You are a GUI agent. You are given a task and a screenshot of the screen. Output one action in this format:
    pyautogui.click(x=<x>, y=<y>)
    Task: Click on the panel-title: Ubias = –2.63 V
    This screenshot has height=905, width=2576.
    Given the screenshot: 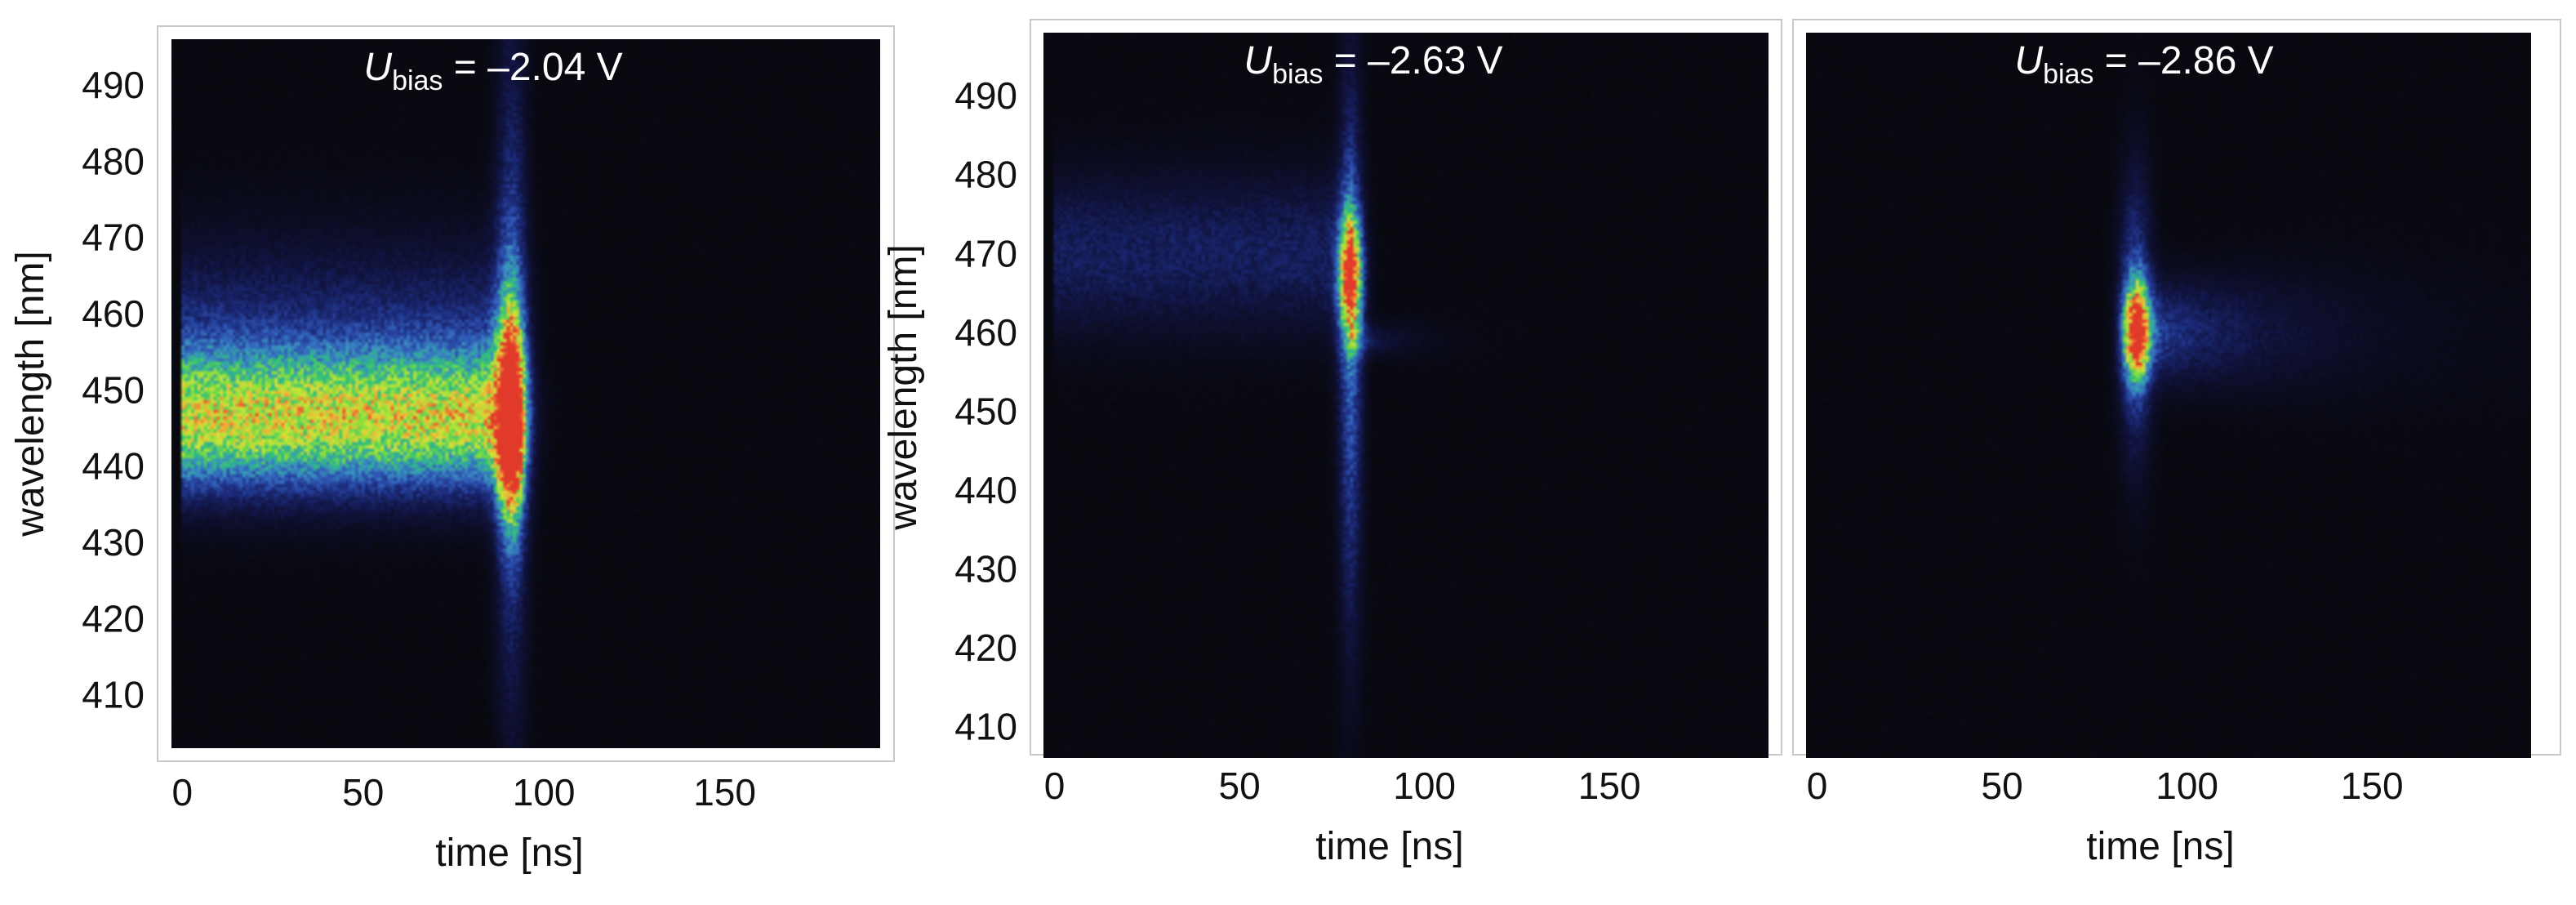 What is the action you would take?
    pyautogui.click(x=1373, y=64)
    